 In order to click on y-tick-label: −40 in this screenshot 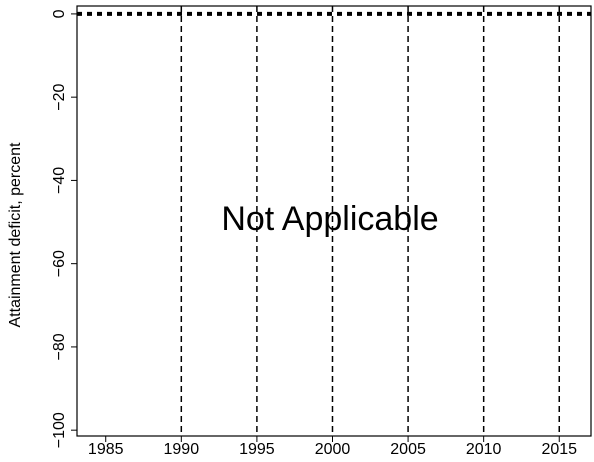, I will do `click(59, 180)`.